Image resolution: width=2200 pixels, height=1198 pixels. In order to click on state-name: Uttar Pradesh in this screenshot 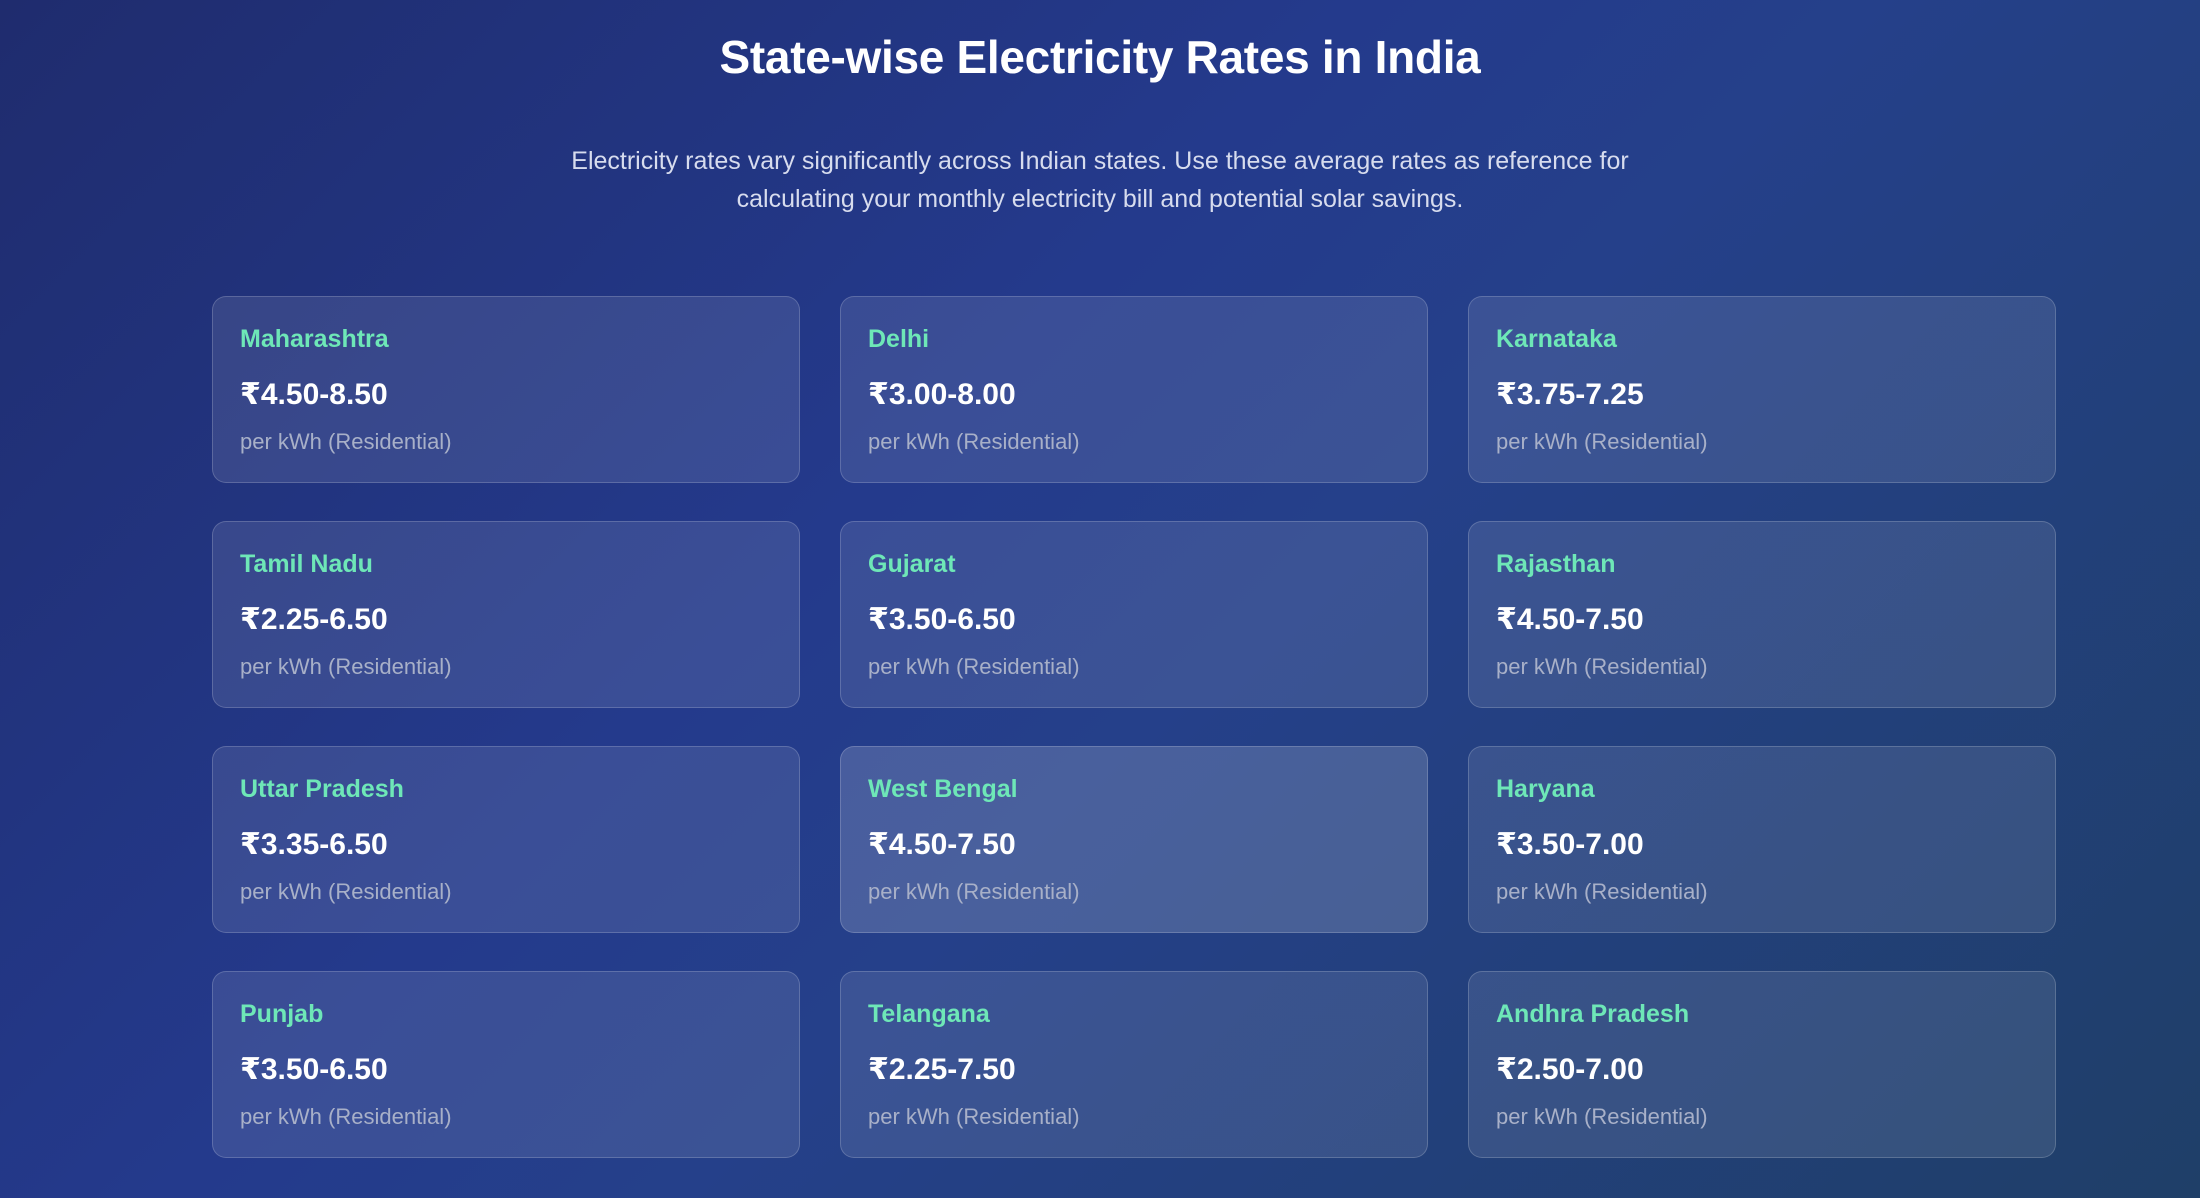, I will do `click(322, 789)`.